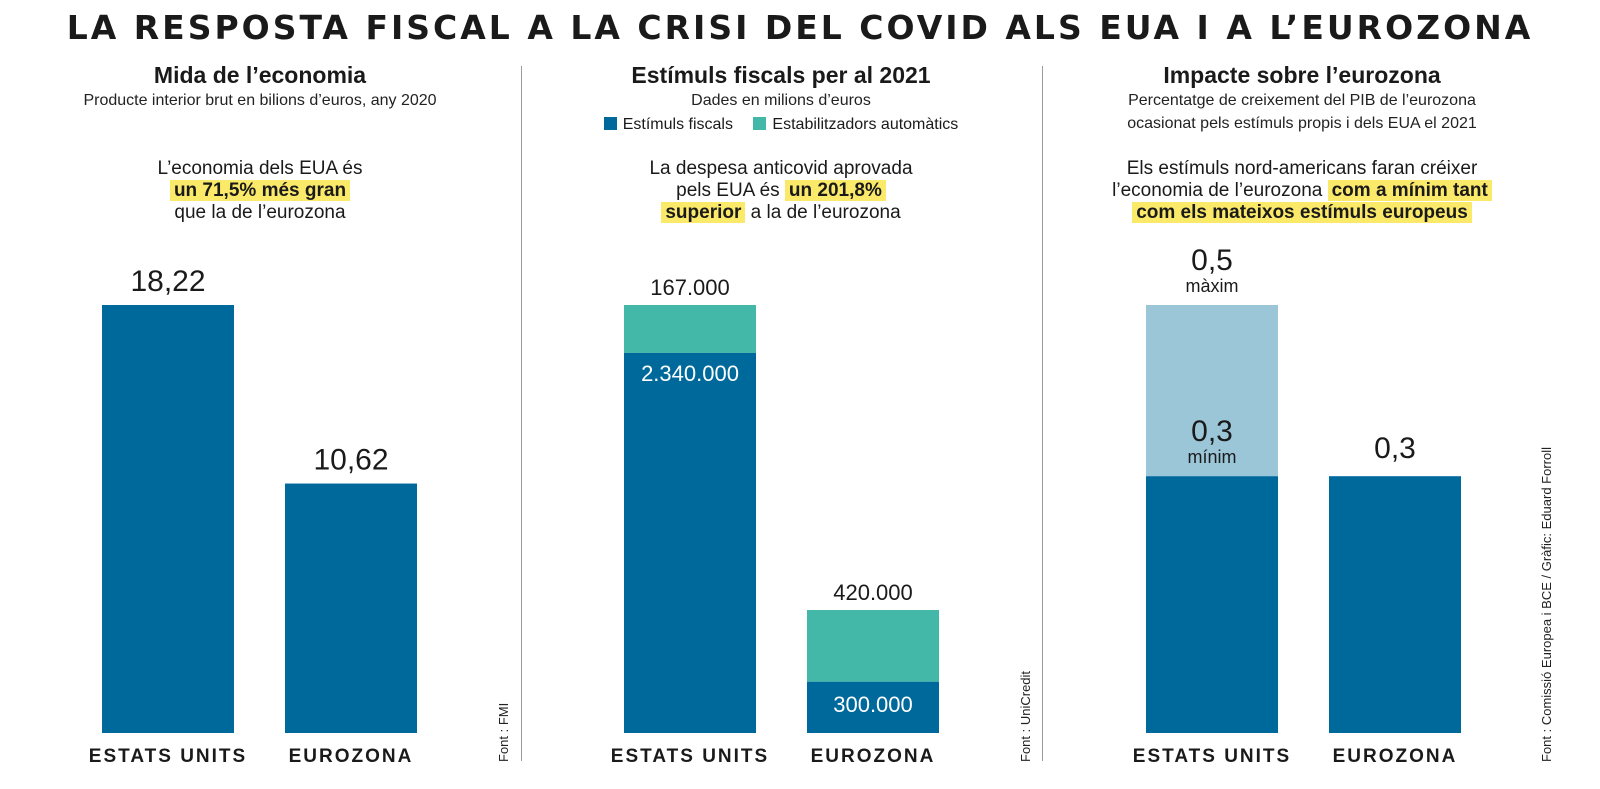 This screenshot has height=789, width=1600. I want to click on note-line: que la de l’eurozona, so click(260, 212).